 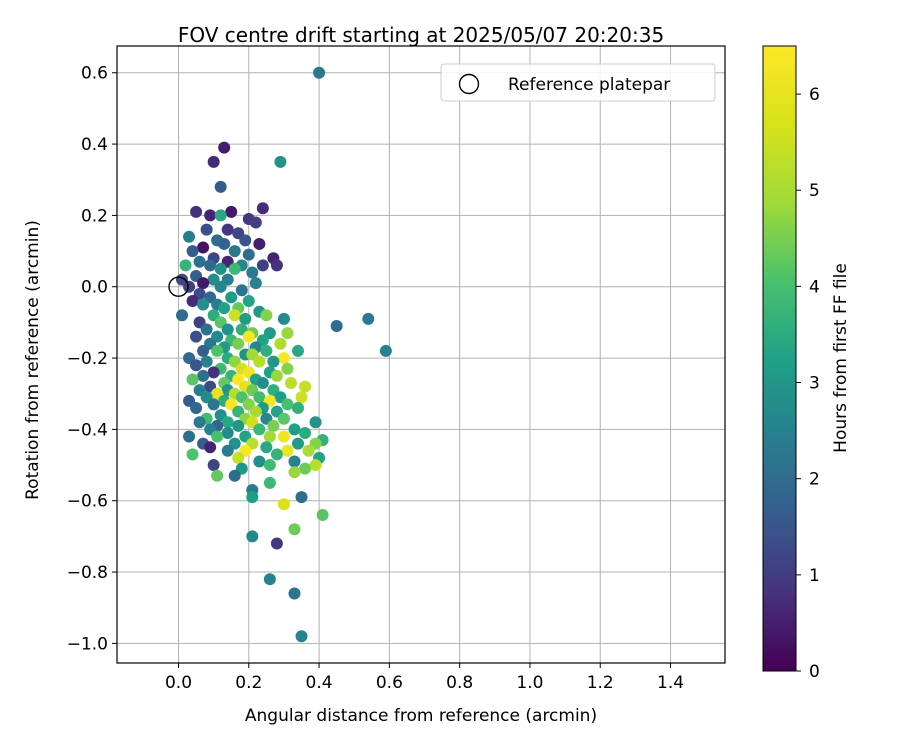 I want to click on x-axis-ticks: 0.0 0.2 0.4 0.6 0.8 1.0 1.2 1.4, so click(x=424, y=678).